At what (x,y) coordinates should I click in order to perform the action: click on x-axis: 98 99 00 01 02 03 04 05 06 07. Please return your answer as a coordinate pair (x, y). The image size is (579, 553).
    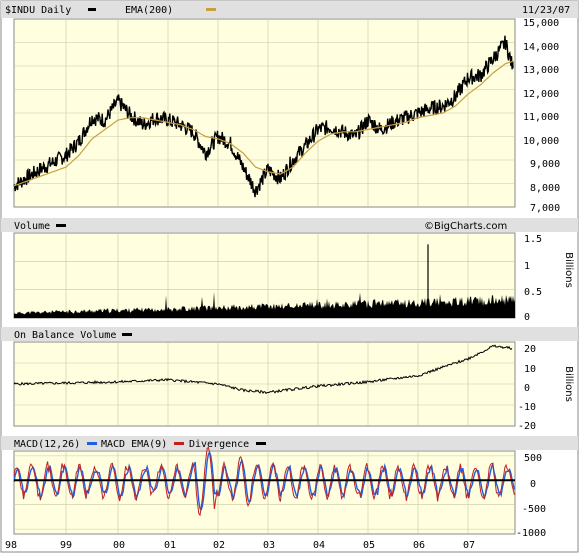
    Looking at the image, I should click on (240, 545).